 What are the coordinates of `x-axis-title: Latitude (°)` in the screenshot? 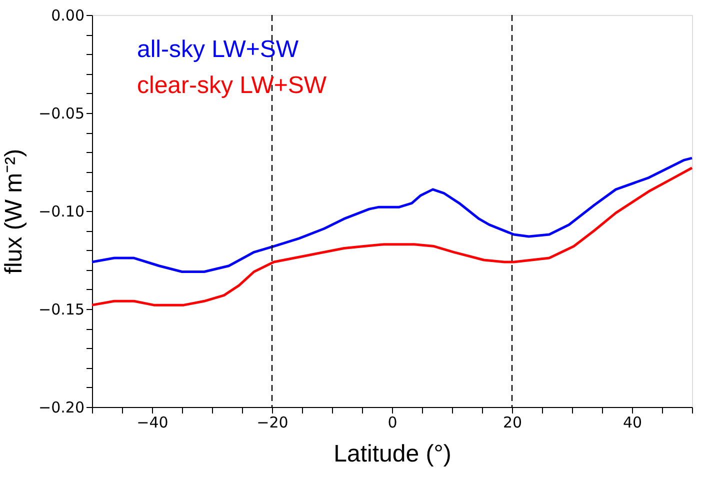 It's located at (393, 454).